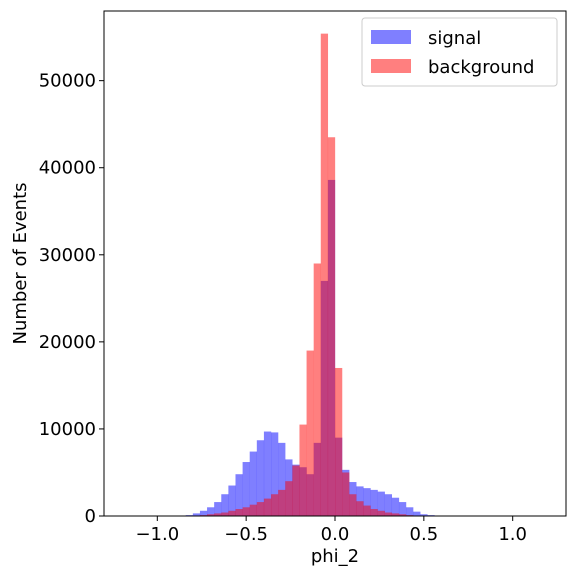  Describe the element at coordinates (67, 168) in the screenshot. I see `y-tick-label: 40000` at that location.